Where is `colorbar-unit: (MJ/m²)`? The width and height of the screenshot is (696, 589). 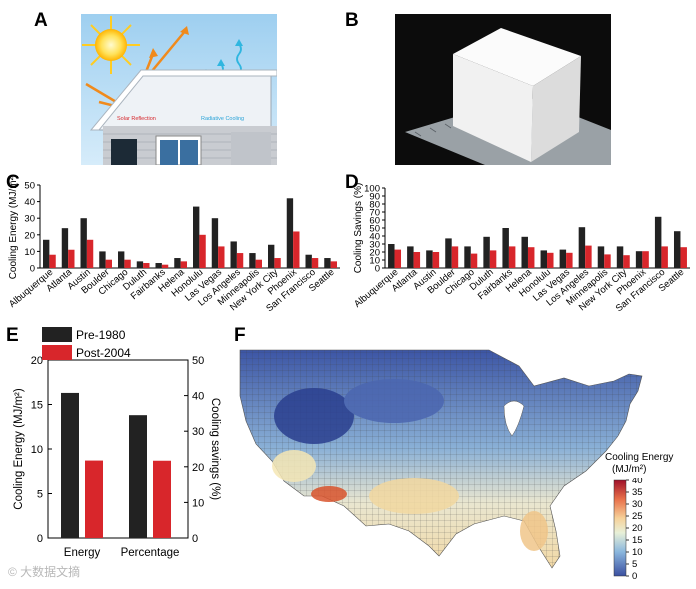
colorbar-unit: (MJ/m²) is located at coordinates (629, 469).